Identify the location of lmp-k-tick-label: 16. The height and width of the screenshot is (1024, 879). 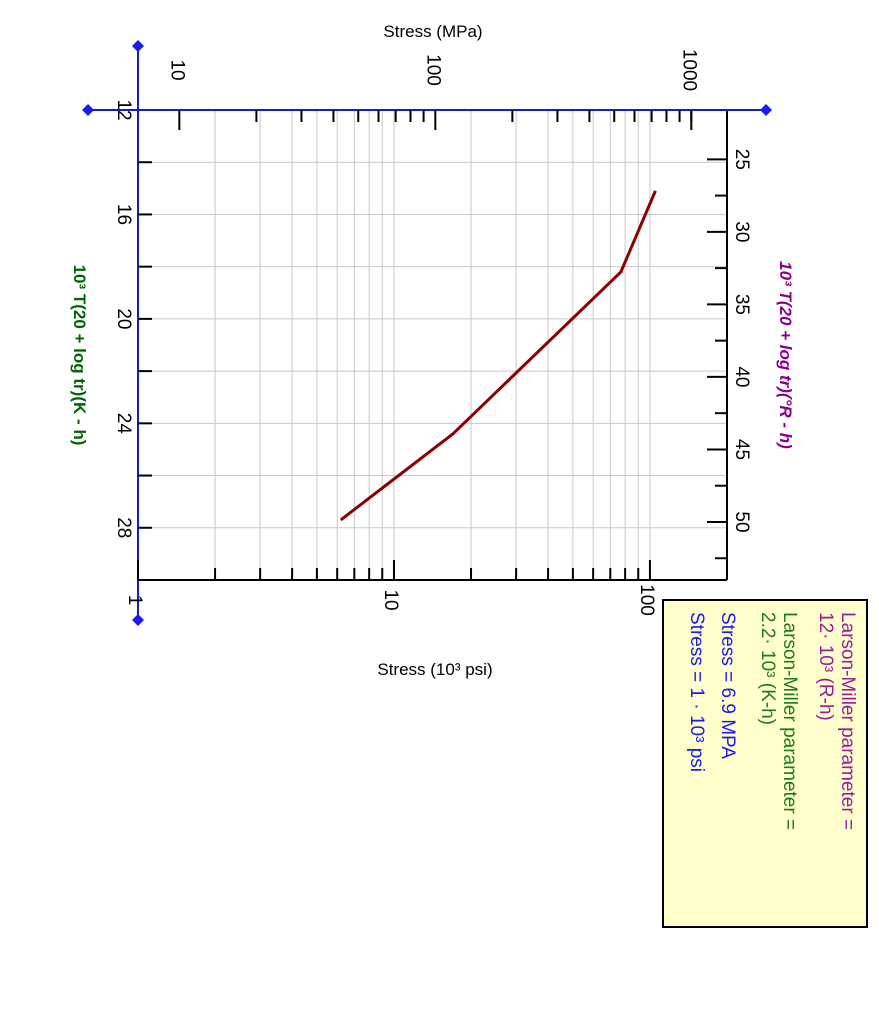
(123, 214).